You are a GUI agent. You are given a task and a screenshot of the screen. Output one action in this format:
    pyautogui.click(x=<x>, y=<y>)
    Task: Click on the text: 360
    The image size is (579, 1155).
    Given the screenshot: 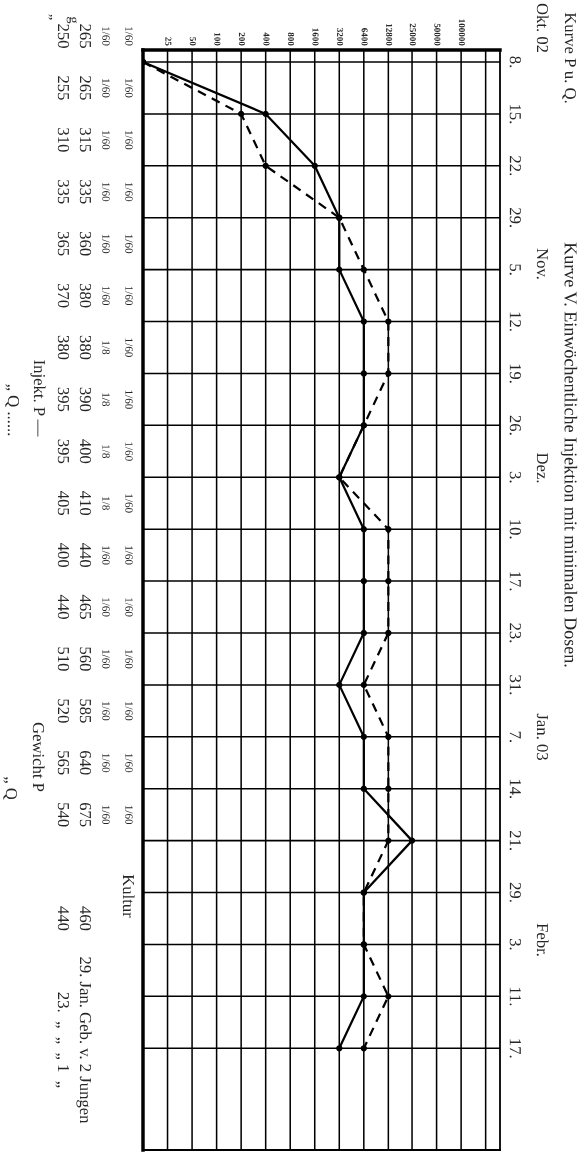 What is the action you would take?
    pyautogui.click(x=85, y=243)
    